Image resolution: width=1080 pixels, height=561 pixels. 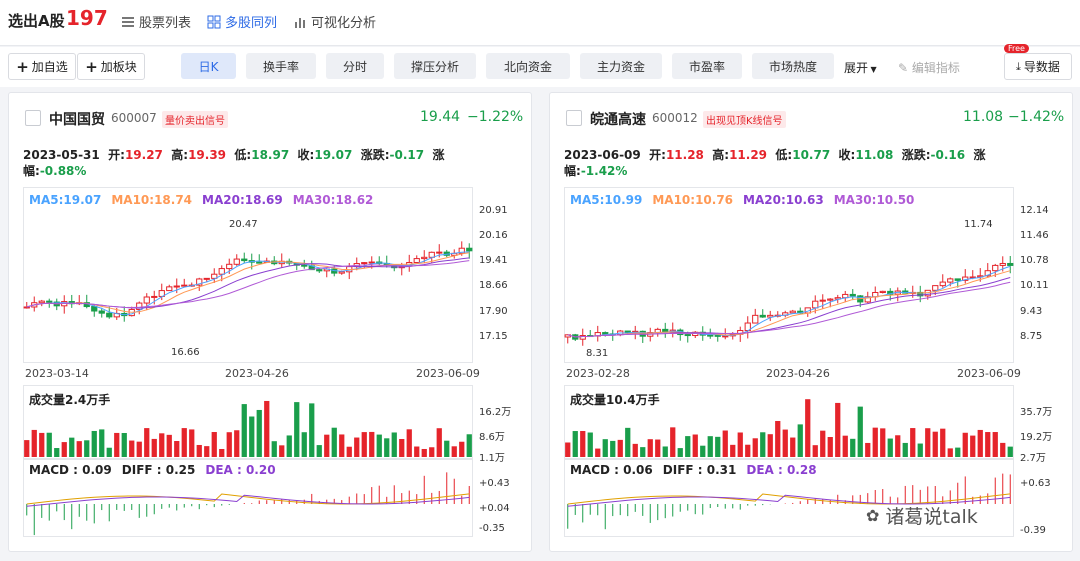 I want to click on amp-label: 涨幅:, so click(x=234, y=163).